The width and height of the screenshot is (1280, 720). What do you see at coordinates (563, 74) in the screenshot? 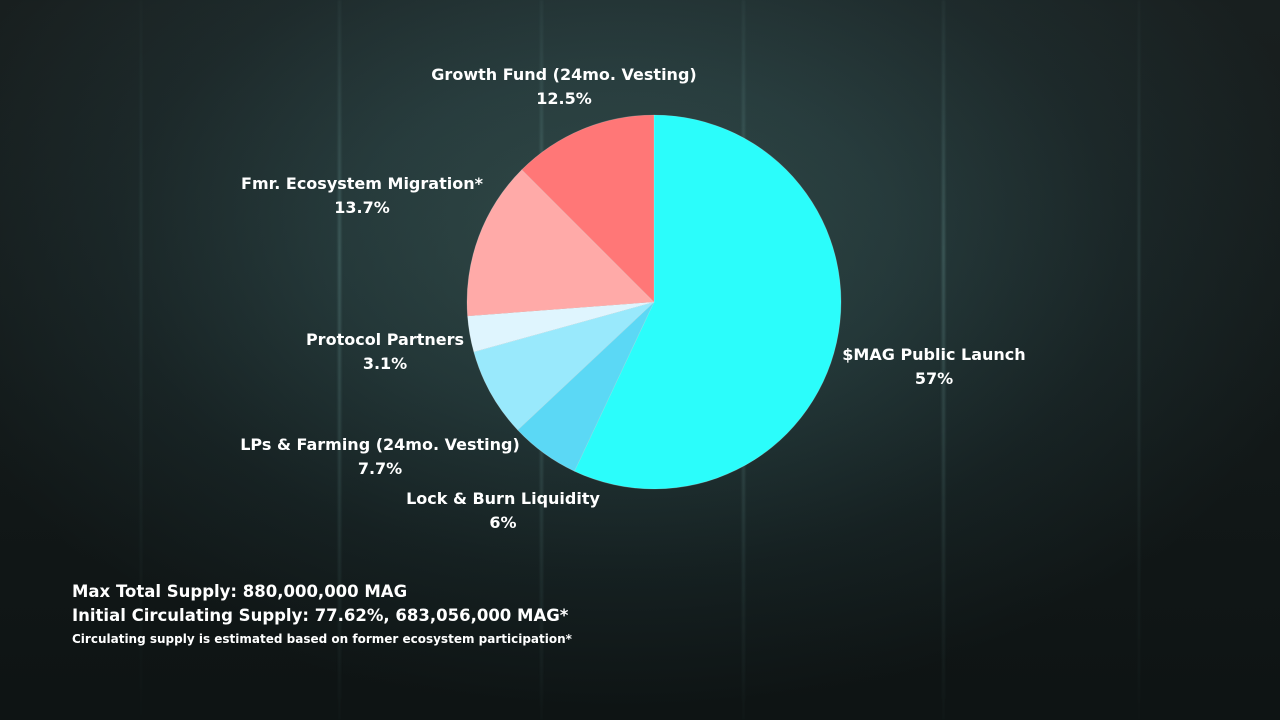
I see `slice-name-label: Growth Fund (24mo. Vesting)` at bounding box center [563, 74].